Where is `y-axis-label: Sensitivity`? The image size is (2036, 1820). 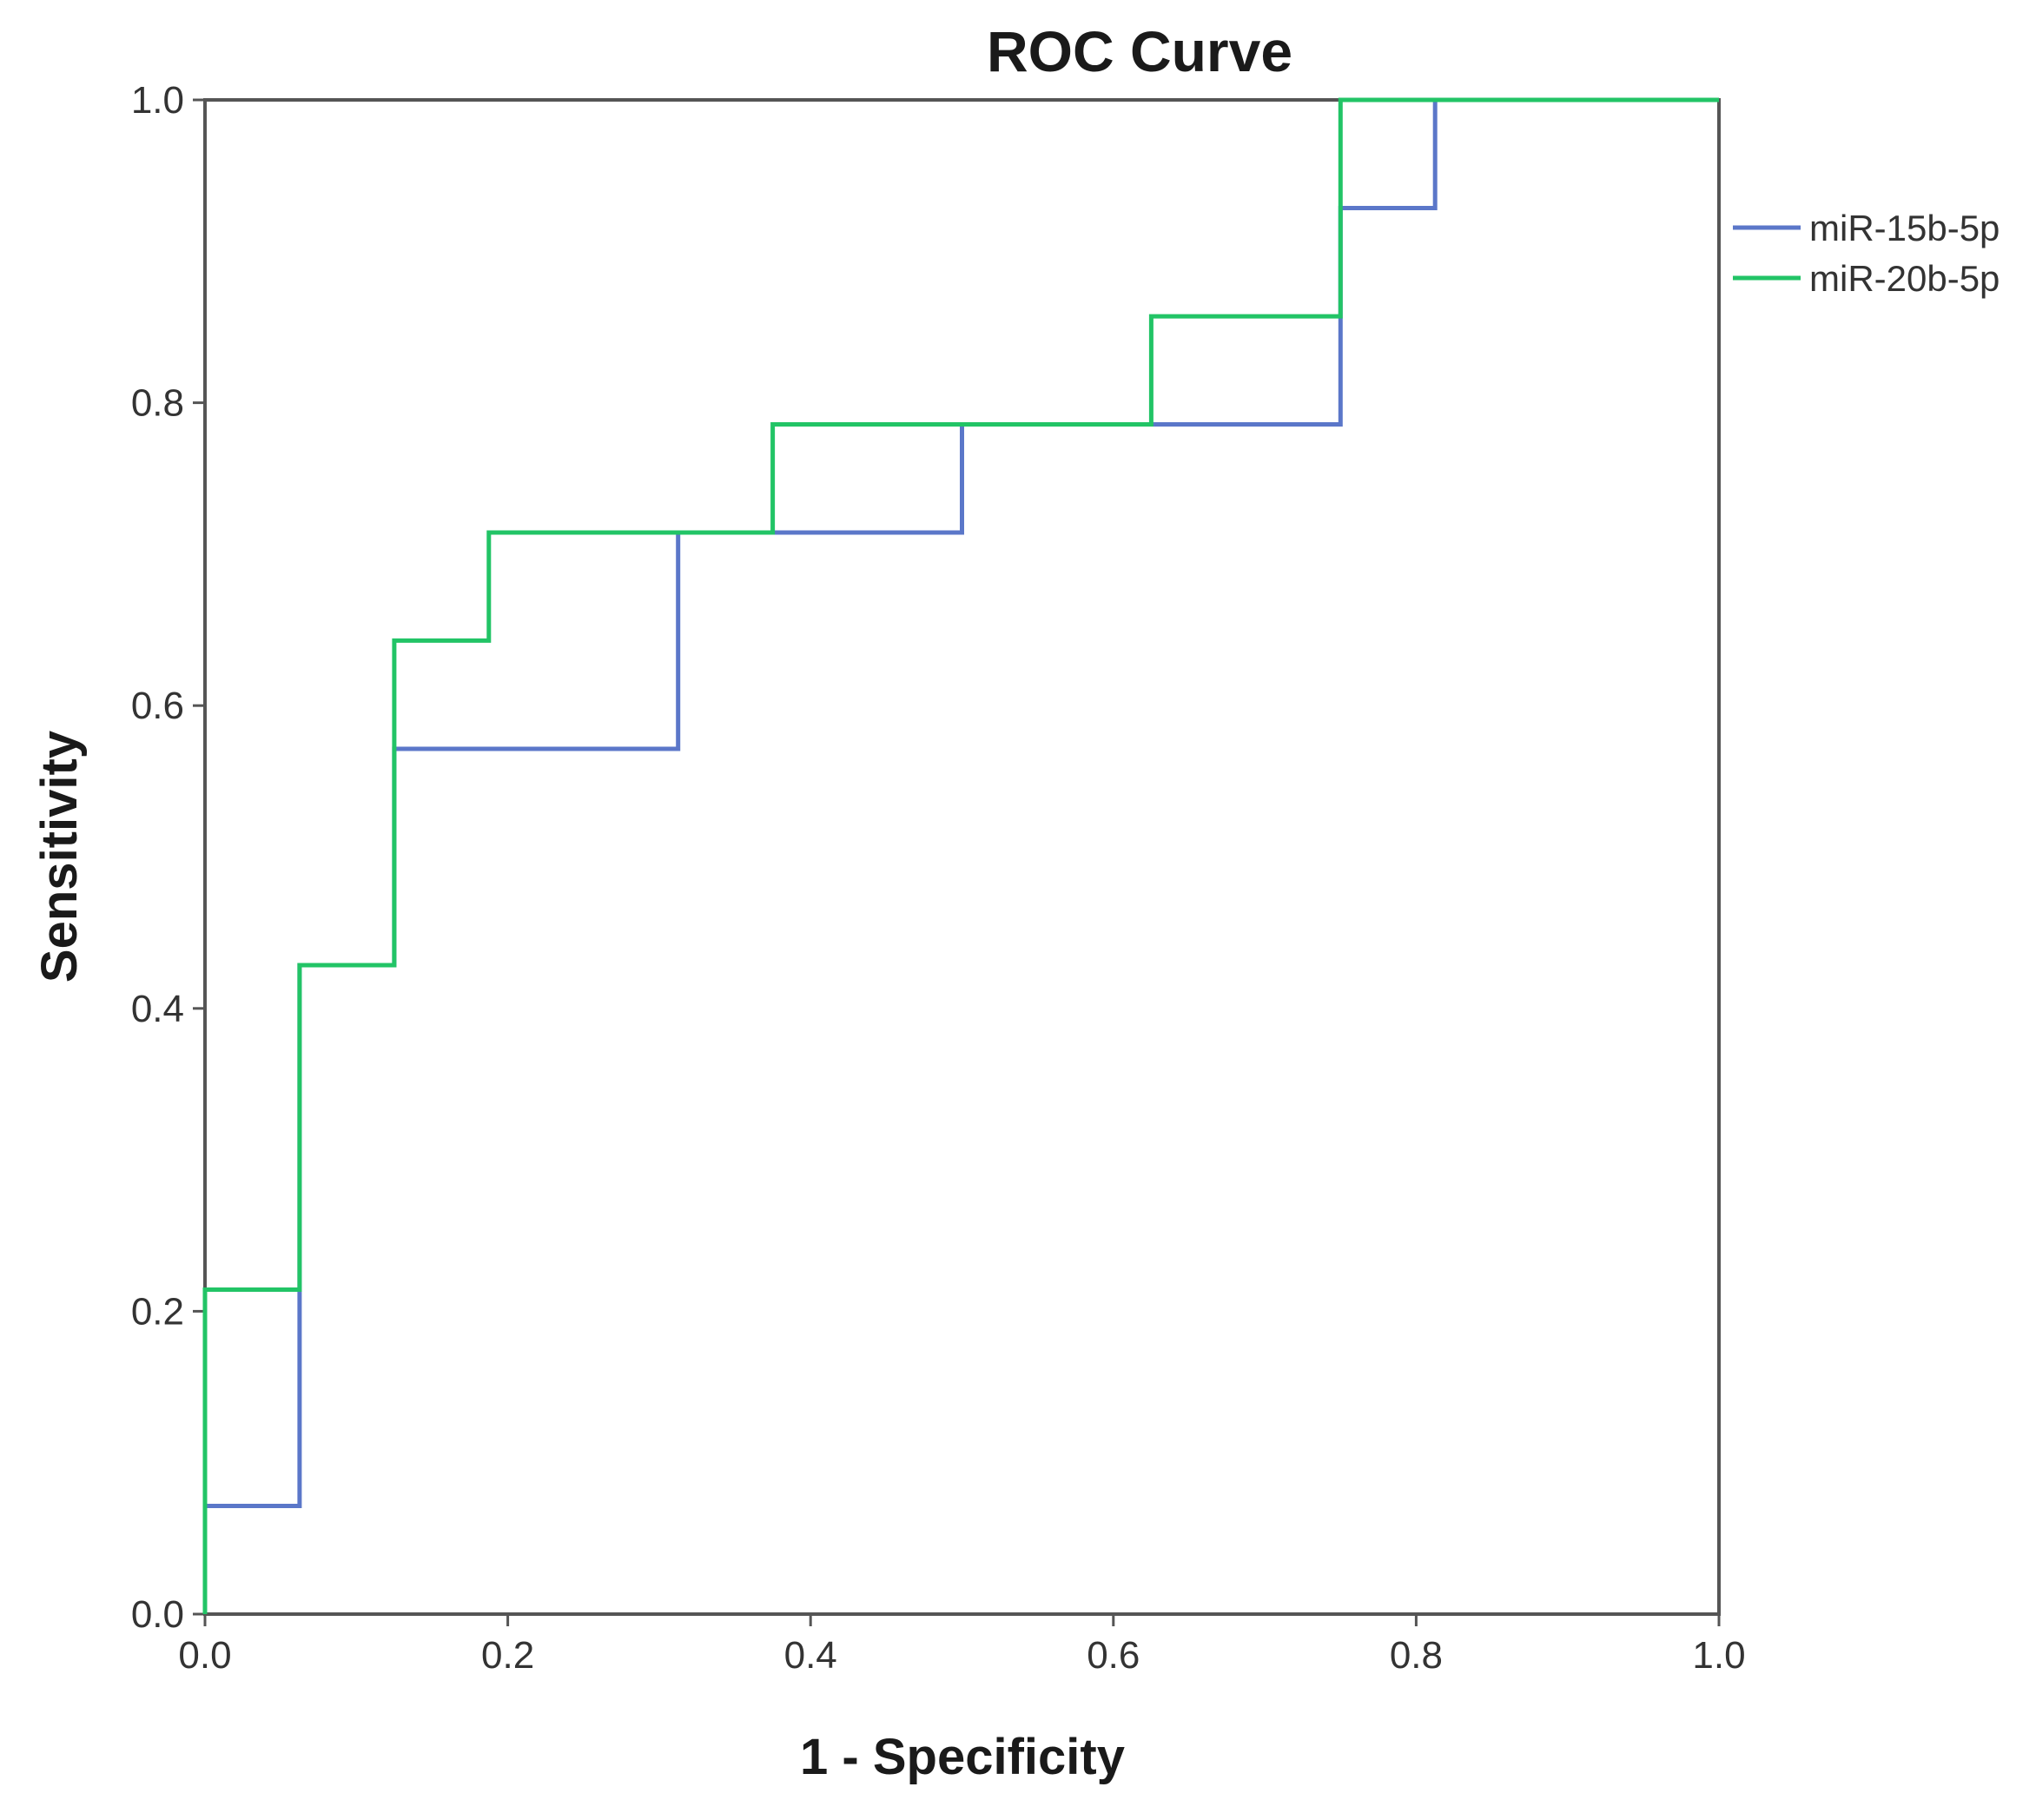
y-axis-label: Sensitivity is located at coordinates (59, 857).